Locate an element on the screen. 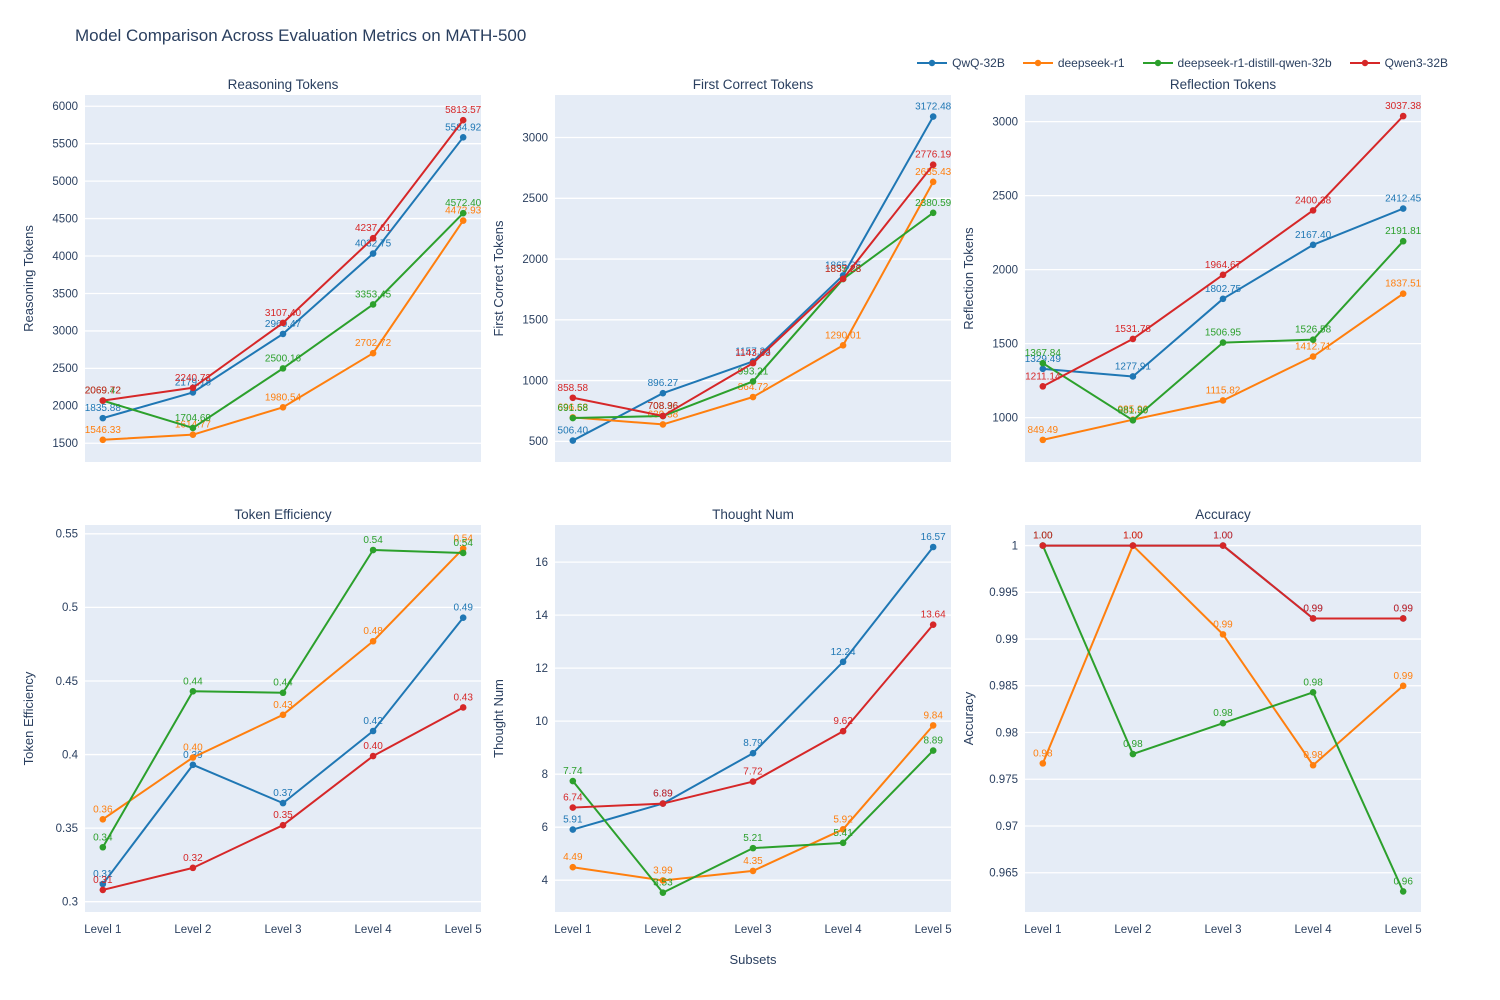  svg-text: Level 4 is located at coordinates (844, 930).